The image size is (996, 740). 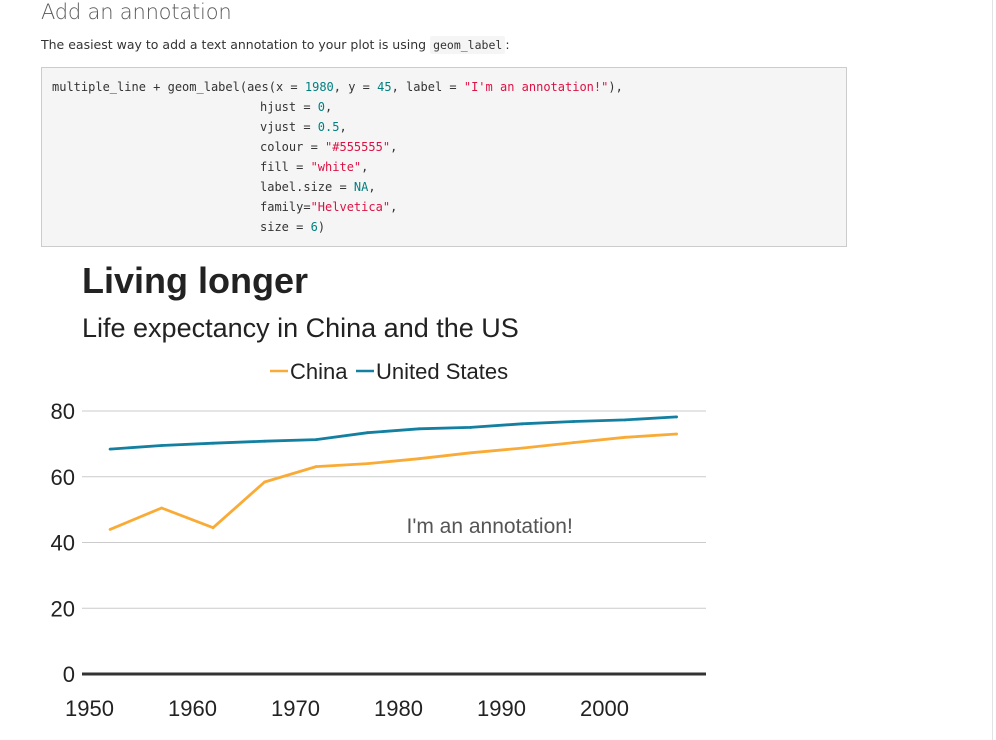 I want to click on series-line-us, so click(x=393, y=433).